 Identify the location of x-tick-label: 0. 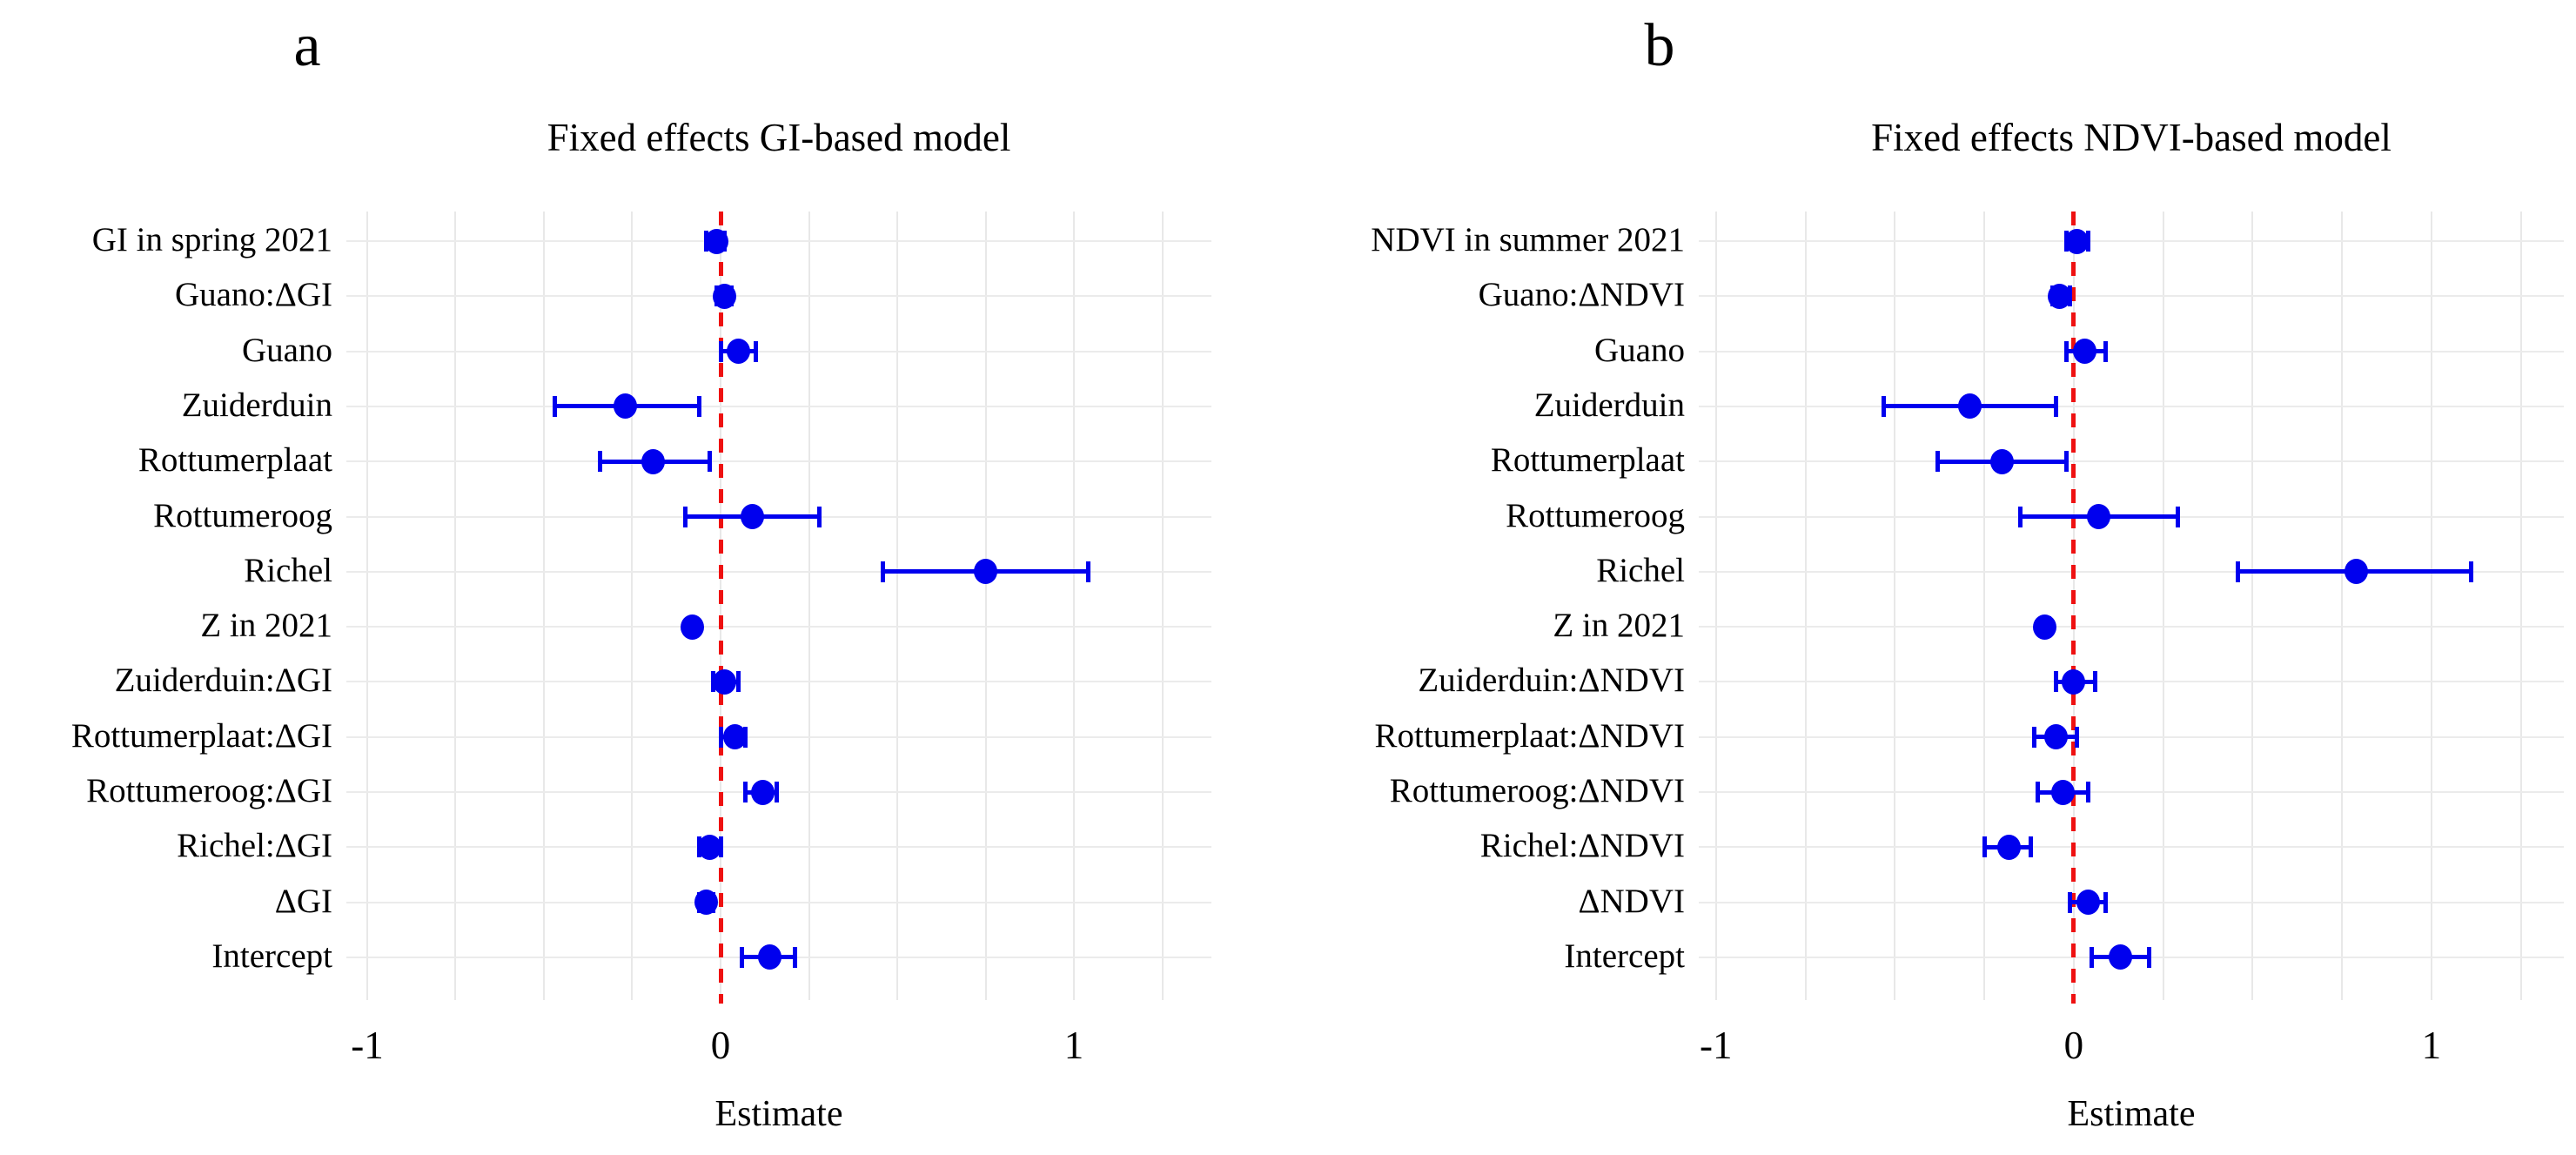
(720, 1045).